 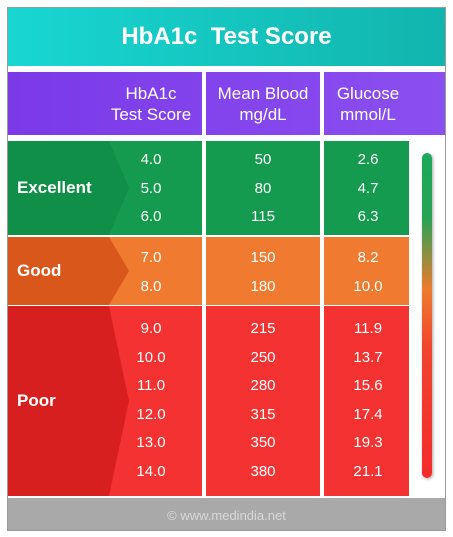 I want to click on table-cell-mgdl: 250, so click(x=263, y=357).